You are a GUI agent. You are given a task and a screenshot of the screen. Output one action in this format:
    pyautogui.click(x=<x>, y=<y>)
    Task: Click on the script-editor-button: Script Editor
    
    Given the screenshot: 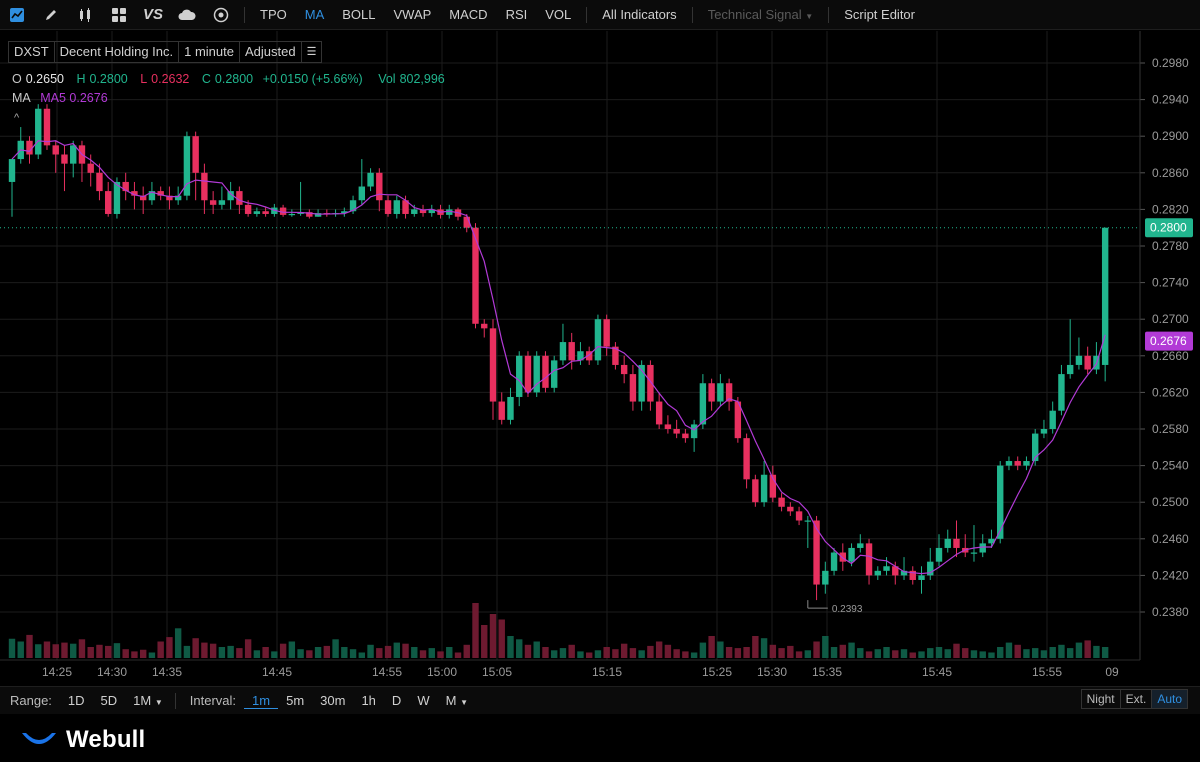 What is the action you would take?
    pyautogui.click(x=879, y=14)
    